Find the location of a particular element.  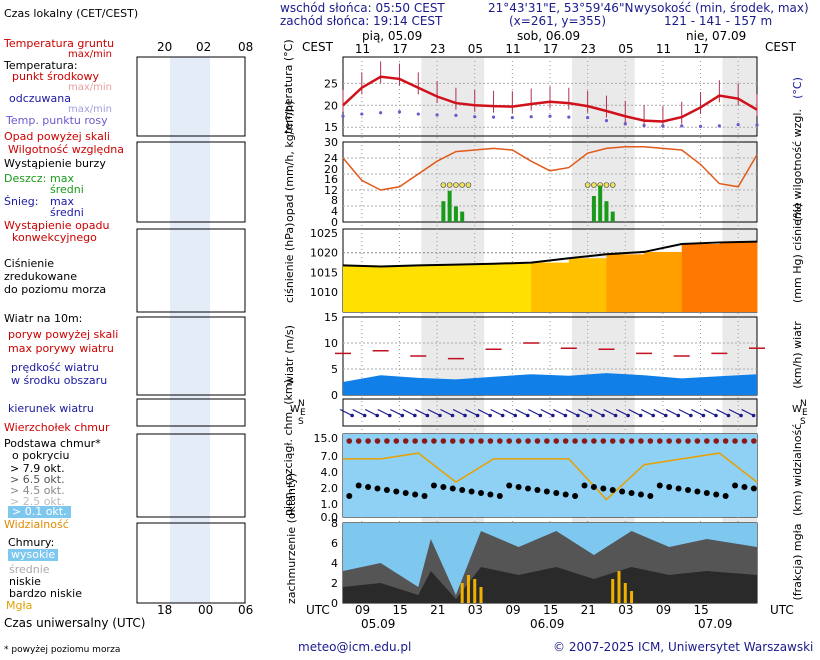

utc-hour-0: 09 is located at coordinates (362, 610).